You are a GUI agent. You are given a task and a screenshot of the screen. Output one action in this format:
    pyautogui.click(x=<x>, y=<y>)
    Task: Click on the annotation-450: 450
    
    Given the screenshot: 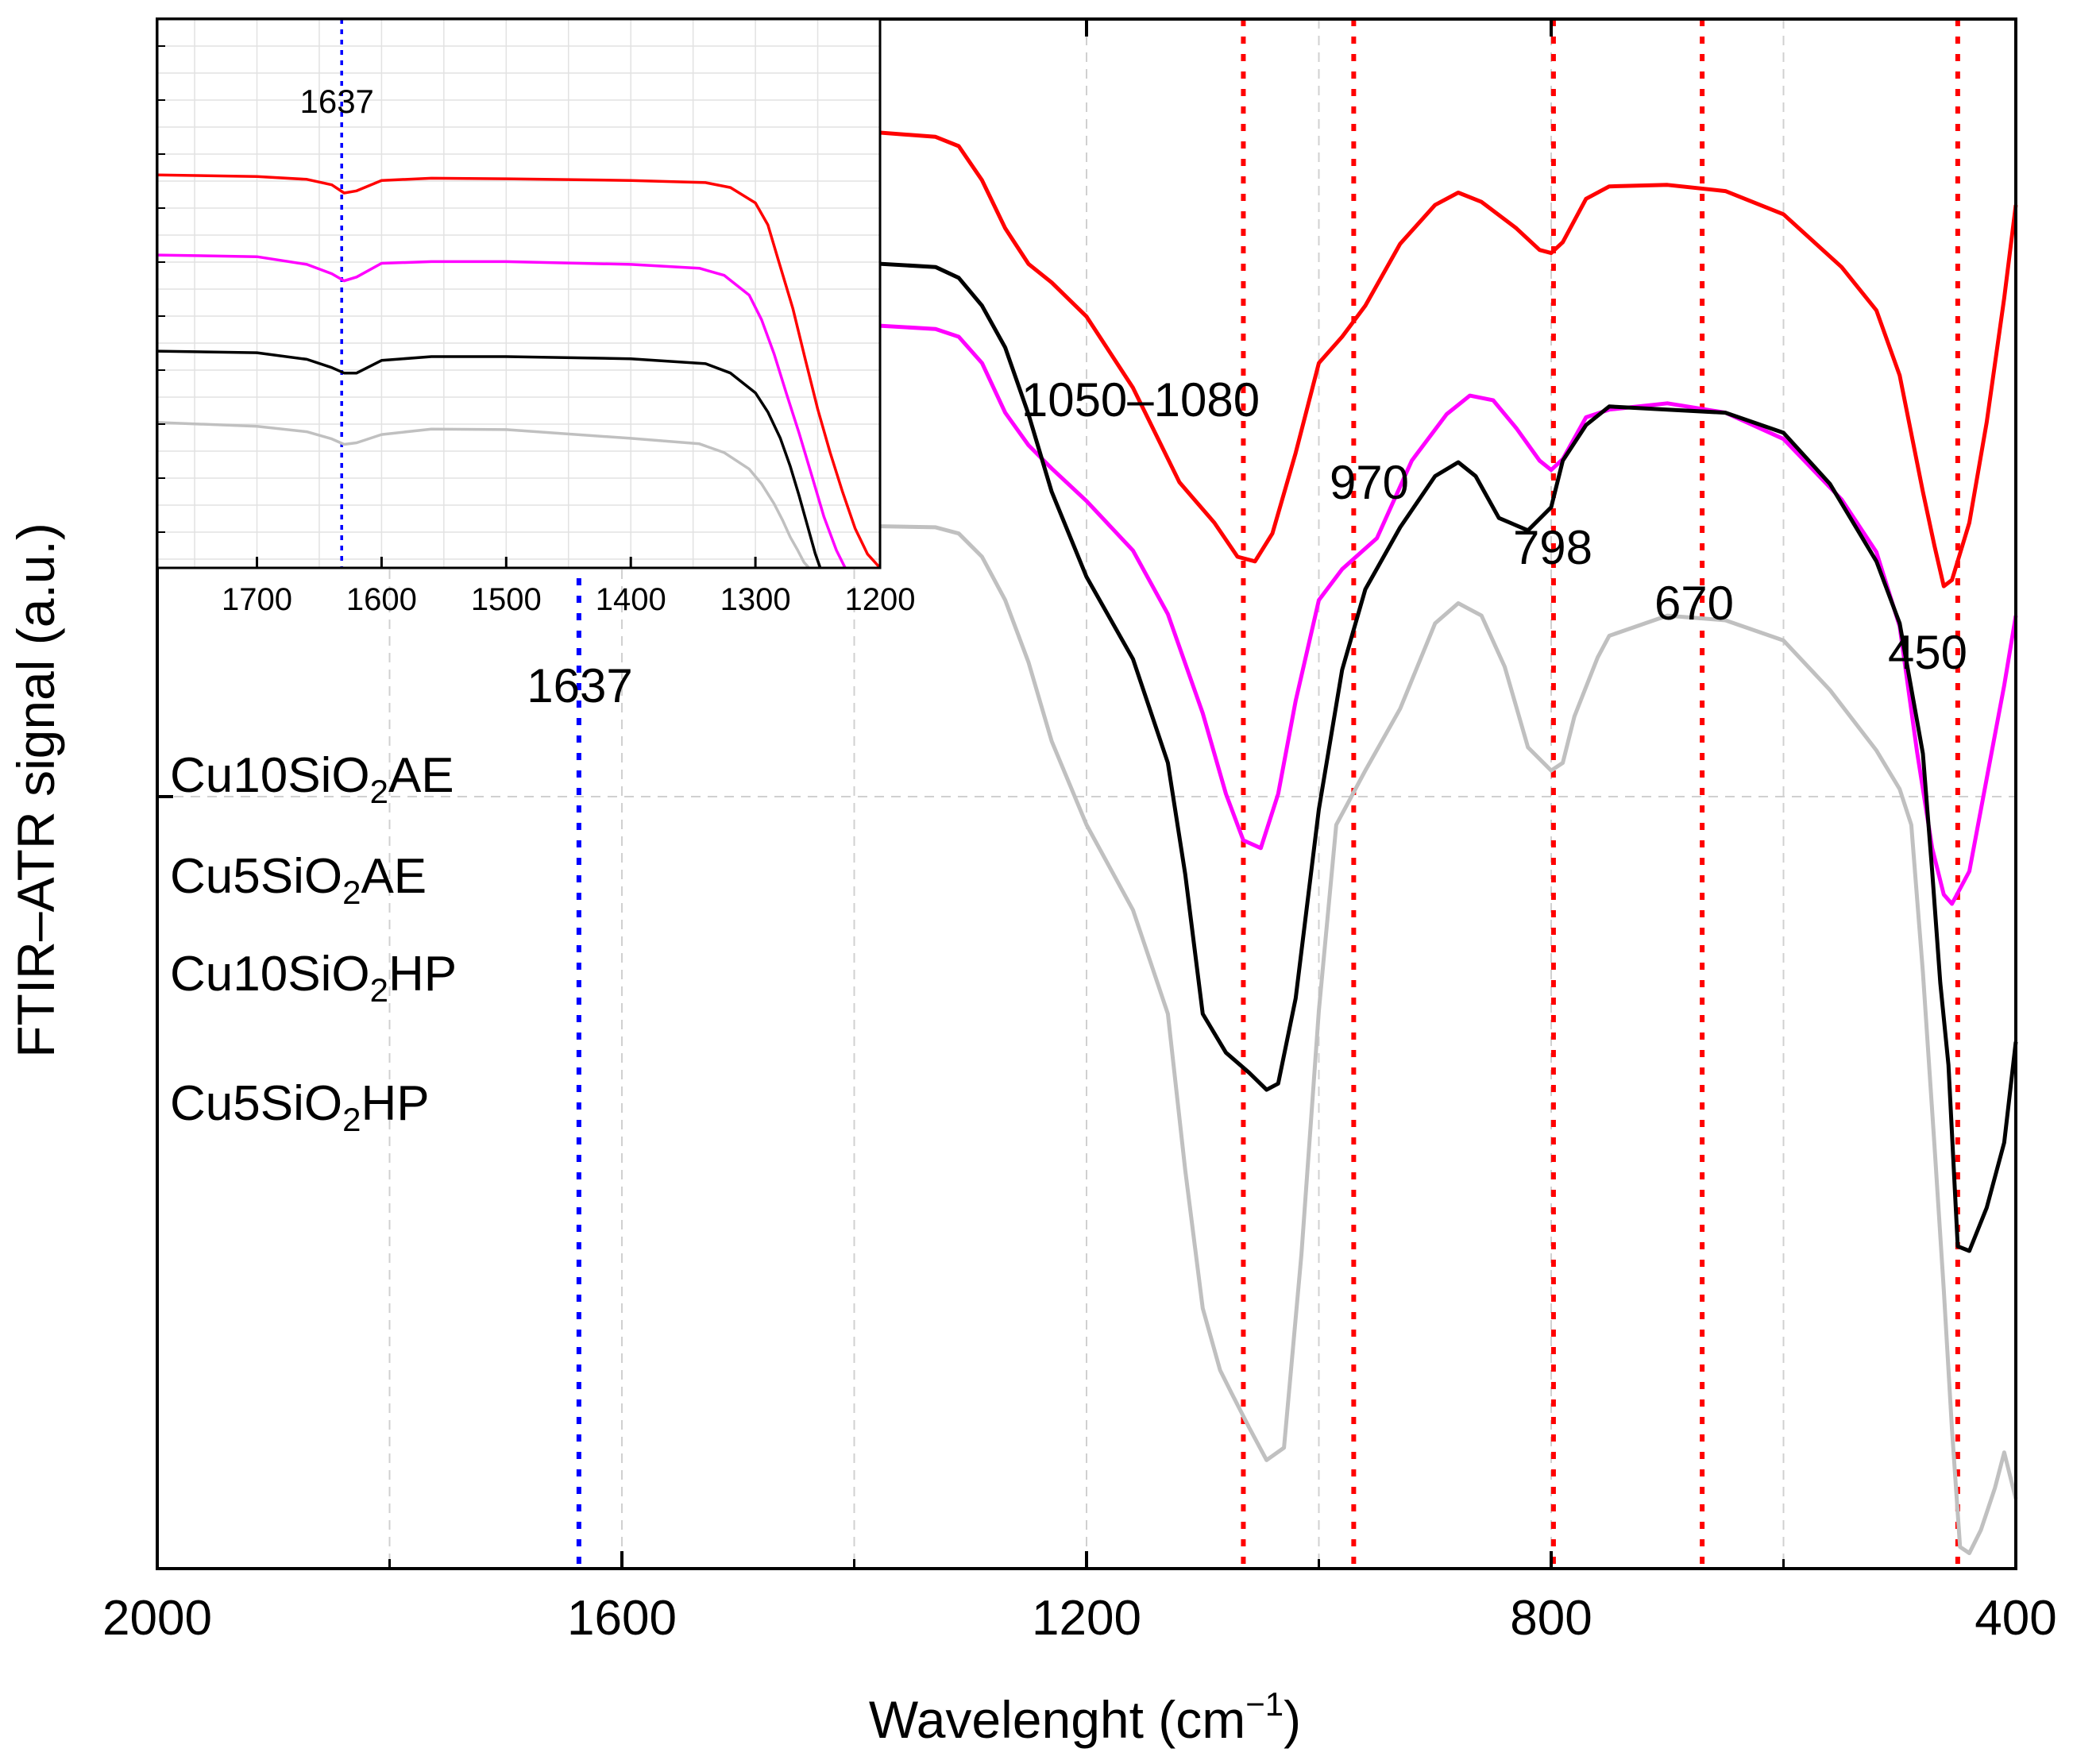 What is the action you would take?
    pyautogui.click(x=1927, y=652)
    